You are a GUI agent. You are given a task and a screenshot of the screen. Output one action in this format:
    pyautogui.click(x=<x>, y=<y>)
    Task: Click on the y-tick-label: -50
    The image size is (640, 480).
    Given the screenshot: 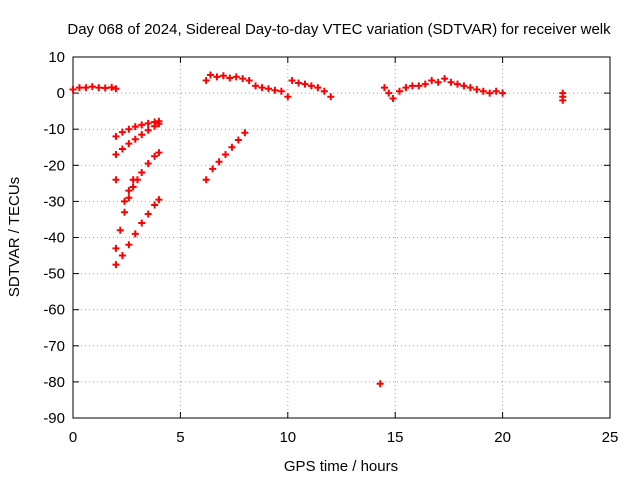 What is the action you would take?
    pyautogui.click(x=54, y=274)
    